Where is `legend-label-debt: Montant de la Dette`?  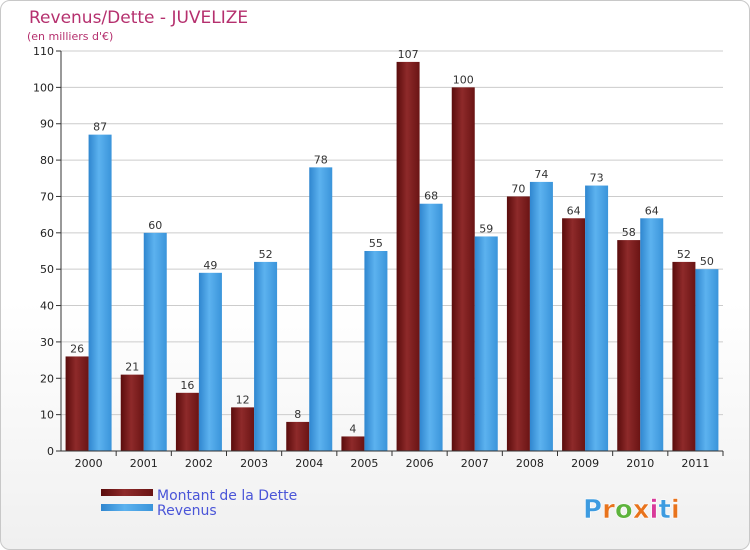
legend-label-debt: Montant de la Dette is located at coordinates (227, 496).